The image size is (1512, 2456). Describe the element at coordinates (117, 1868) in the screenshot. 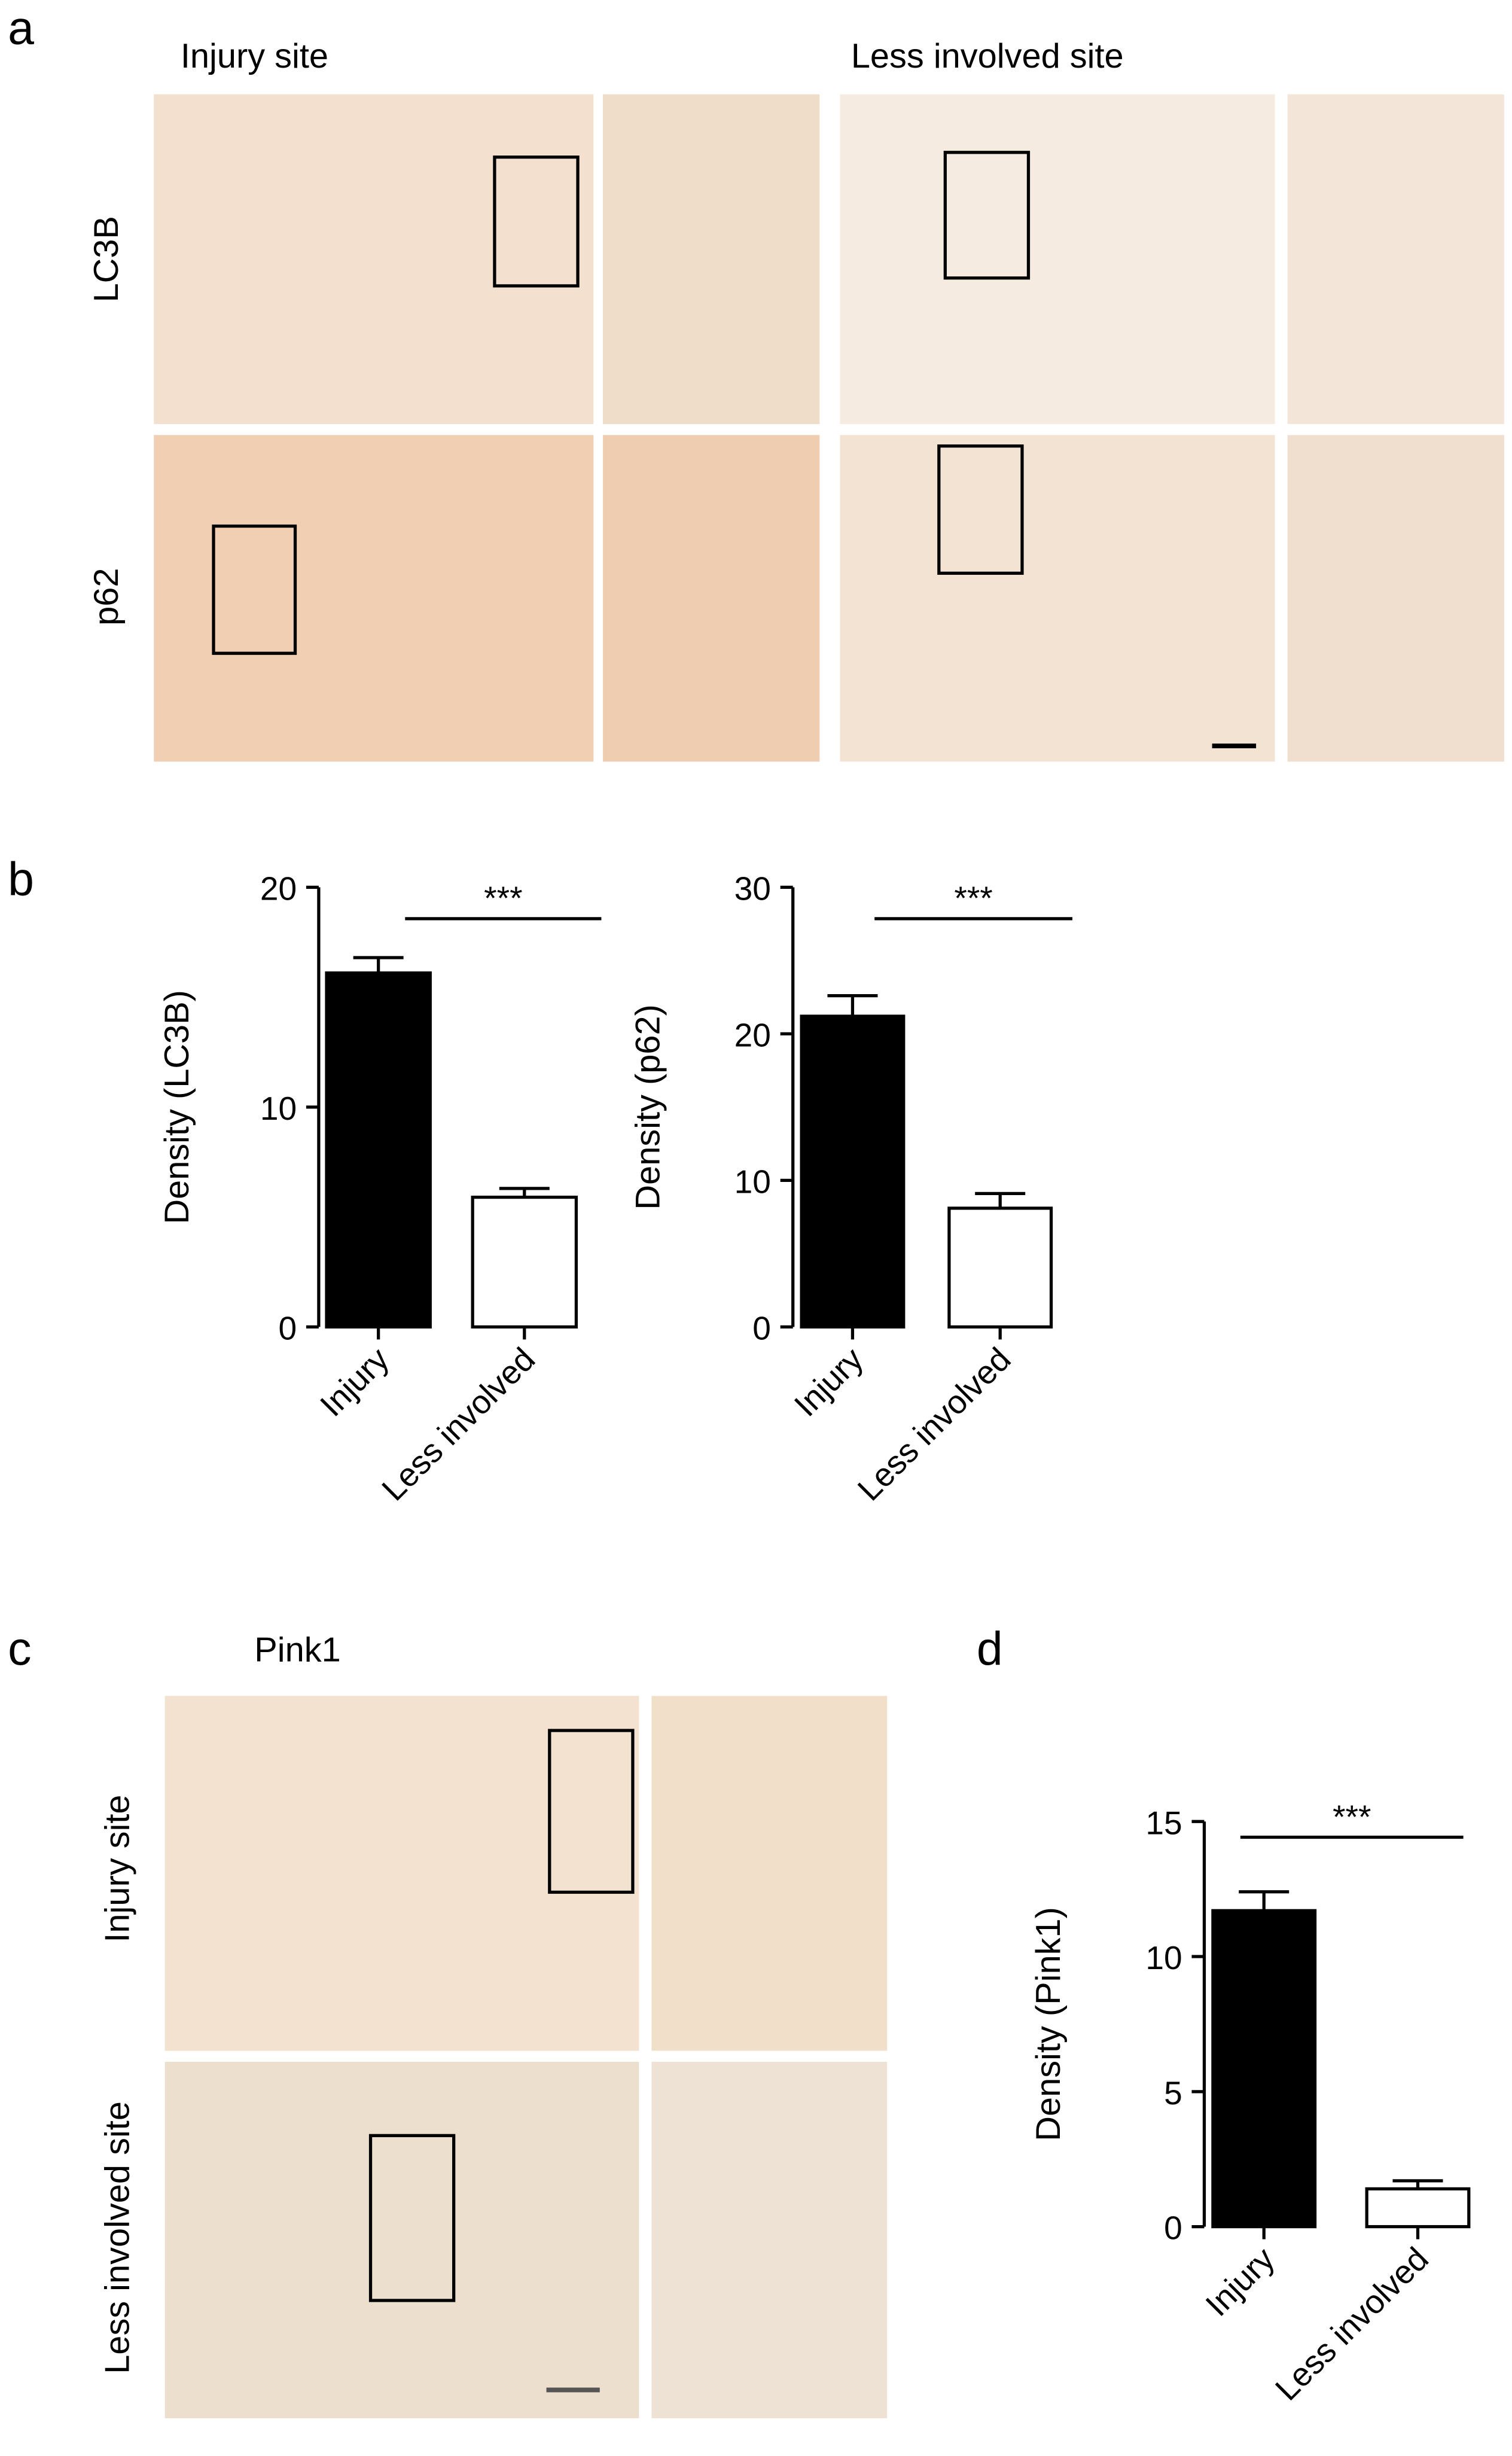

I see `row-label: Injury site` at that location.